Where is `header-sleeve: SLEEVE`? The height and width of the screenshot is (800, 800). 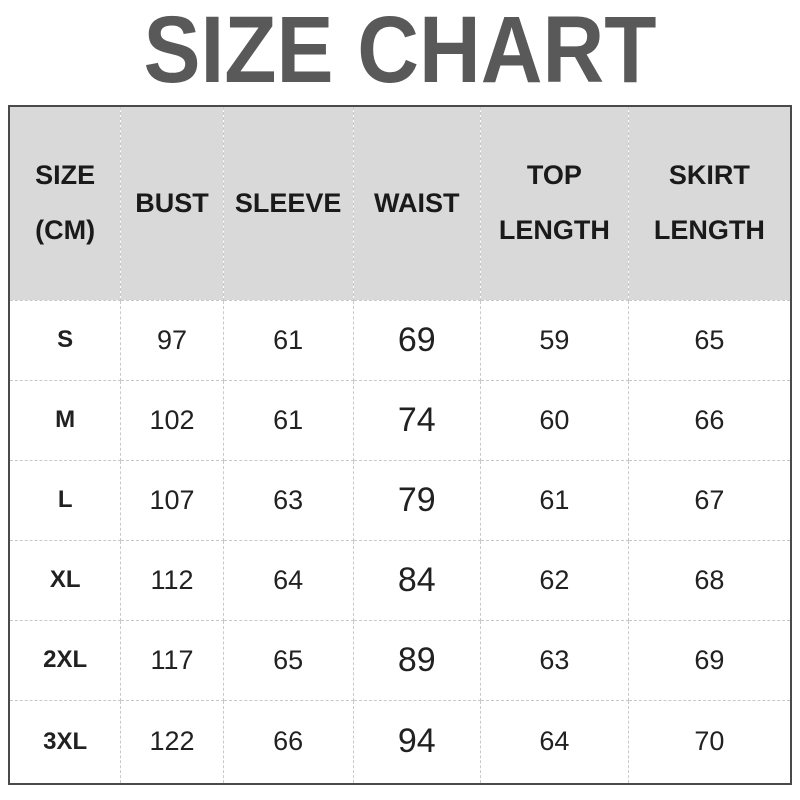
header-sleeve: SLEEVE is located at coordinates (288, 203).